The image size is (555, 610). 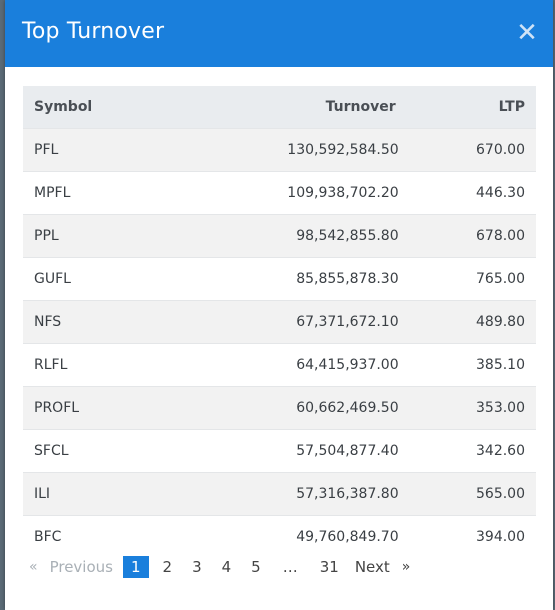 What do you see at coordinates (347, 450) in the screenshot?
I see `cell-turnover: 57,504,877.40` at bounding box center [347, 450].